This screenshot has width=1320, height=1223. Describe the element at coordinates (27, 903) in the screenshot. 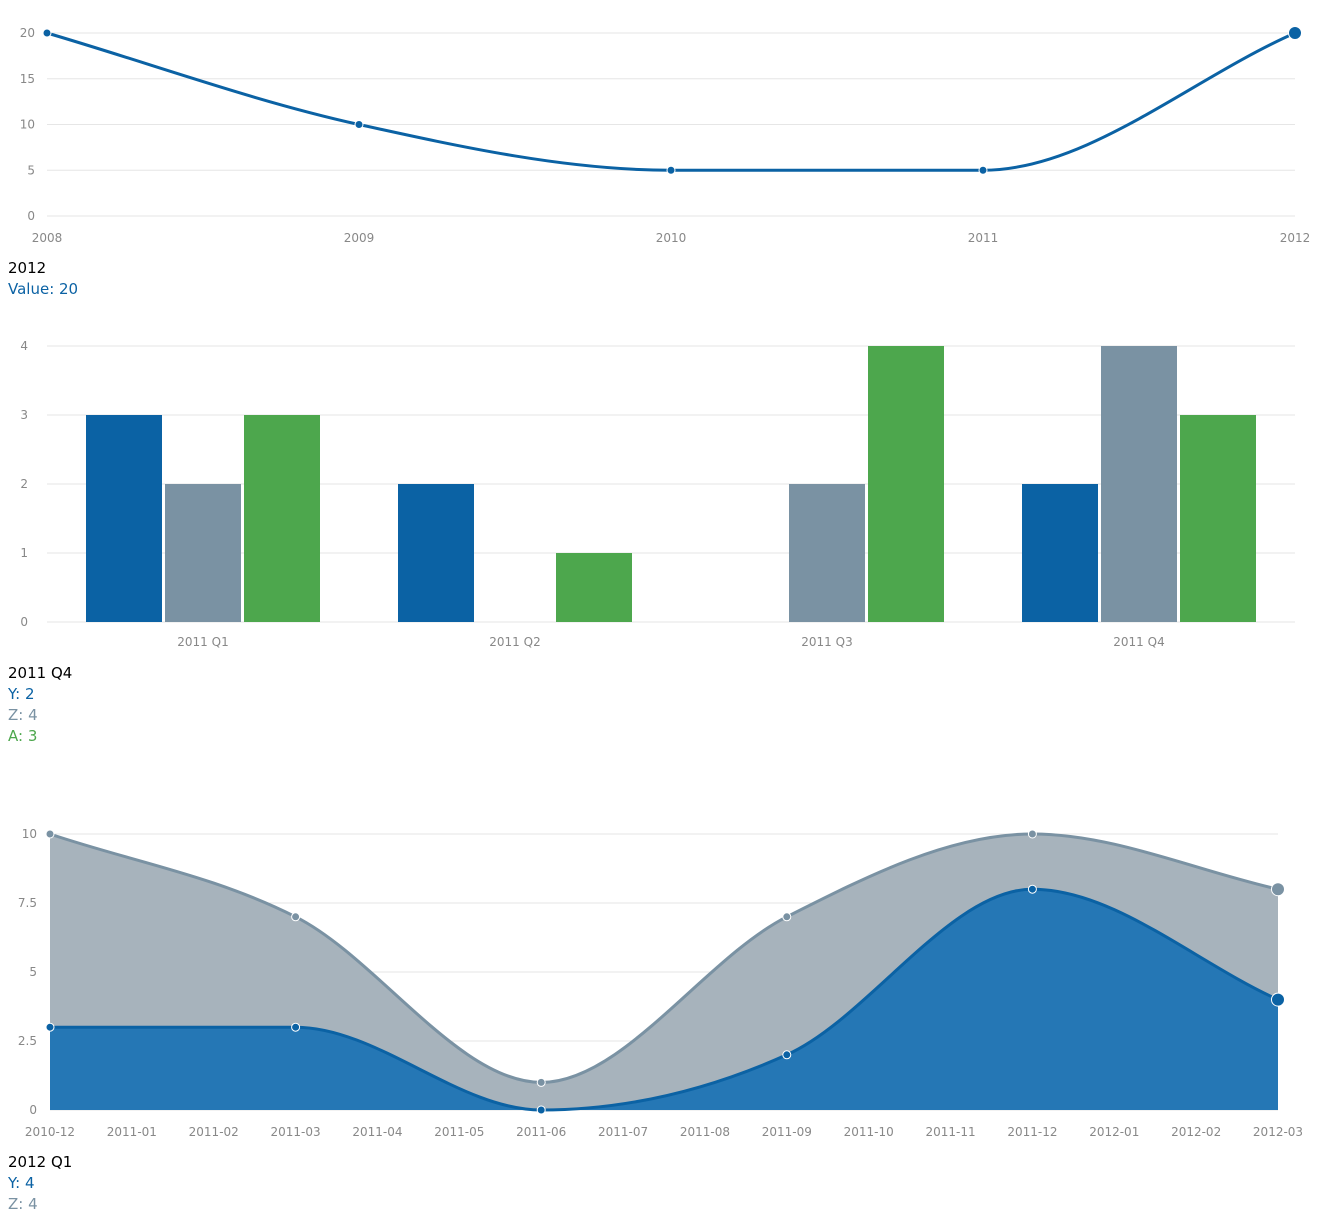

I see `y-tick-label: 7.5` at that location.